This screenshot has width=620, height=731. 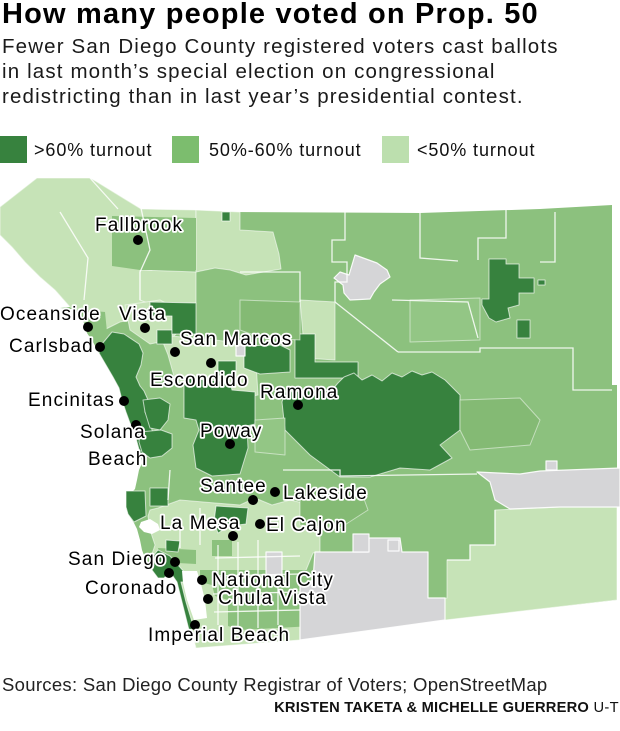 What do you see at coordinates (272, 598) in the screenshot?
I see `svg-text: Chula Vista` at bounding box center [272, 598].